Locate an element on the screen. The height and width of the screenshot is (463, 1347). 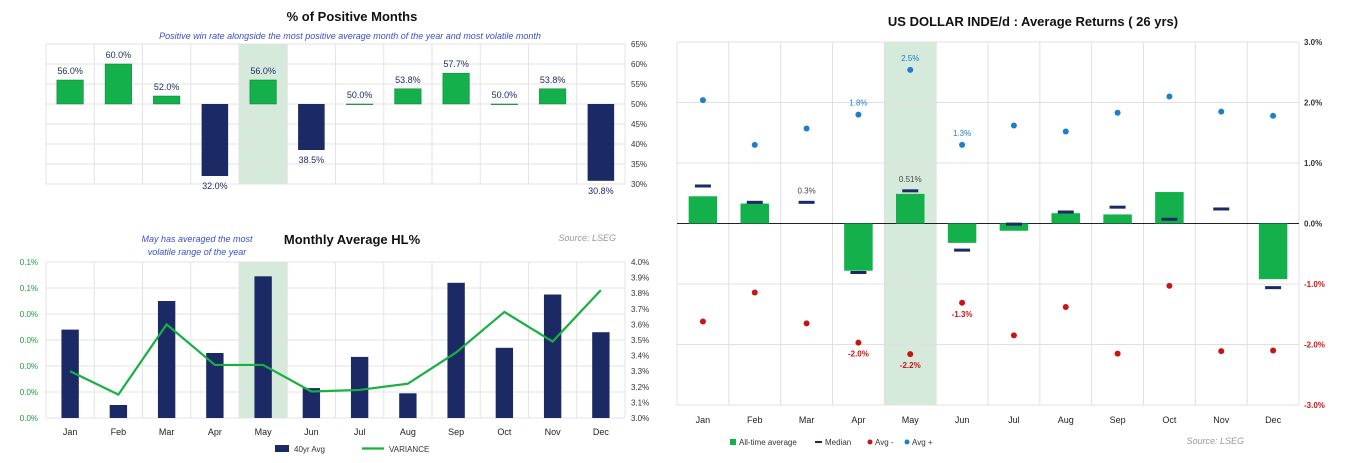
point-label: 1.8% is located at coordinates (858, 103).